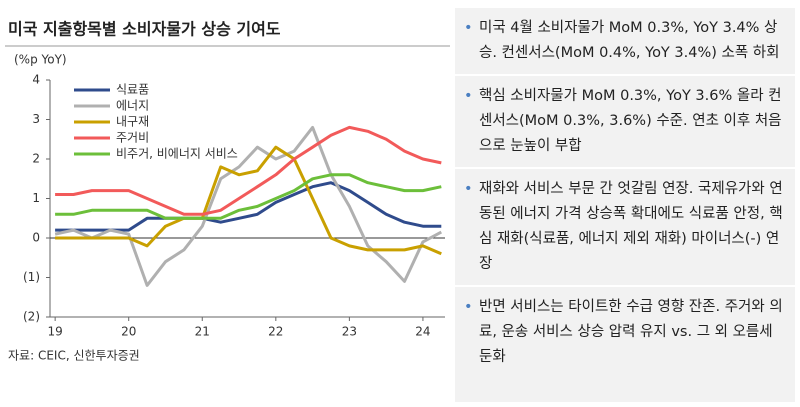 This screenshot has height=407, width=800. What do you see at coordinates (132, 90) in the screenshot?
I see `legend-label: 식료품` at bounding box center [132, 90].